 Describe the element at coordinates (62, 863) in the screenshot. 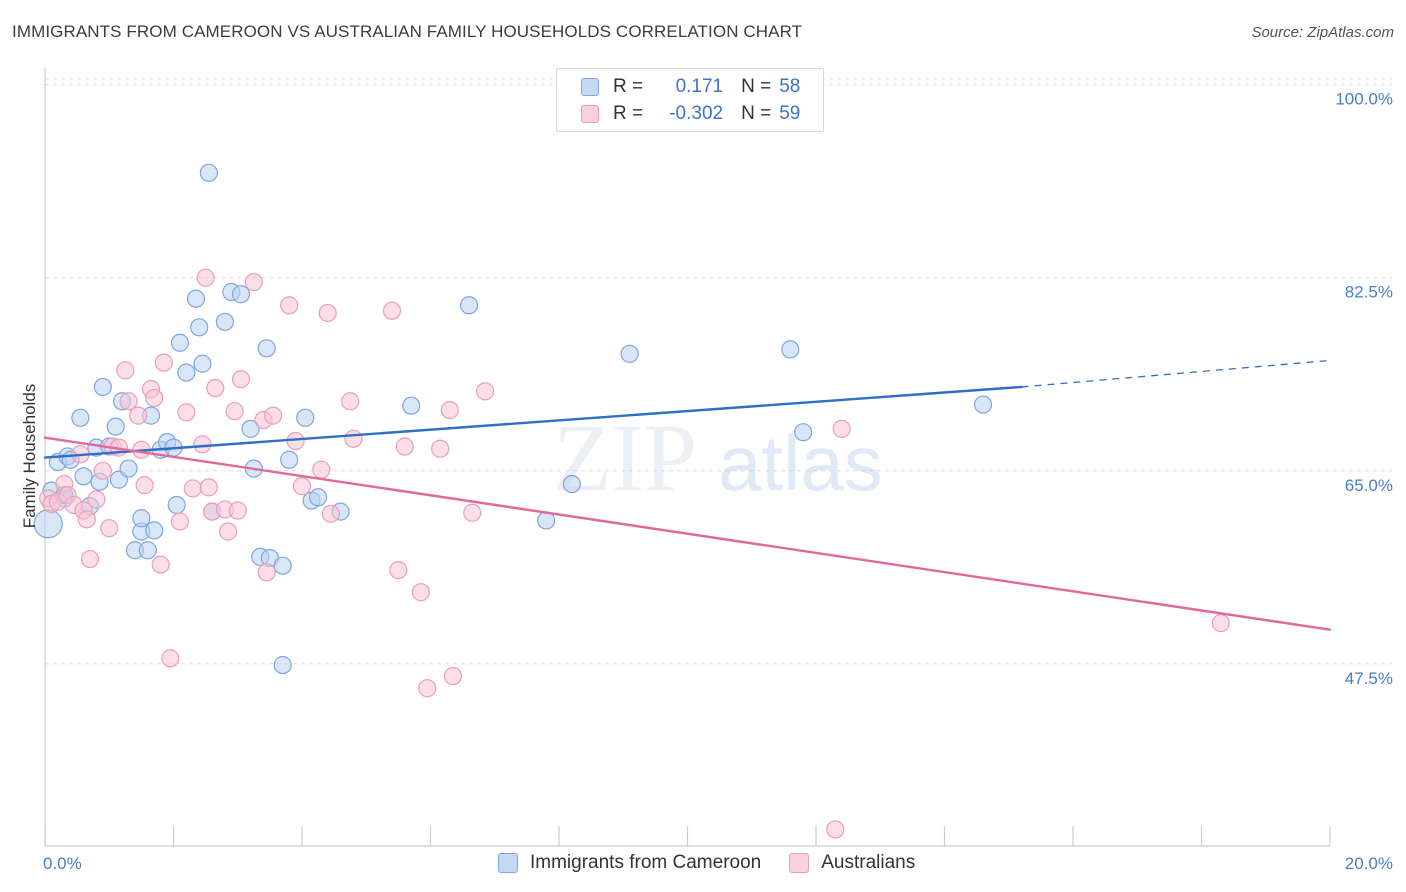

I see `x-tick-label-left: 0.0%` at that location.